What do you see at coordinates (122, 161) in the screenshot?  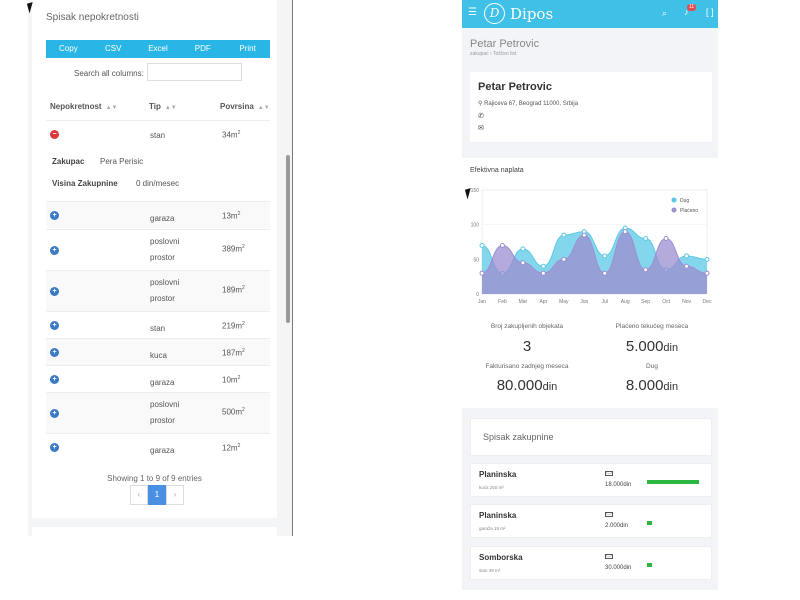 I see `zakupac-value: Pera Perisic` at bounding box center [122, 161].